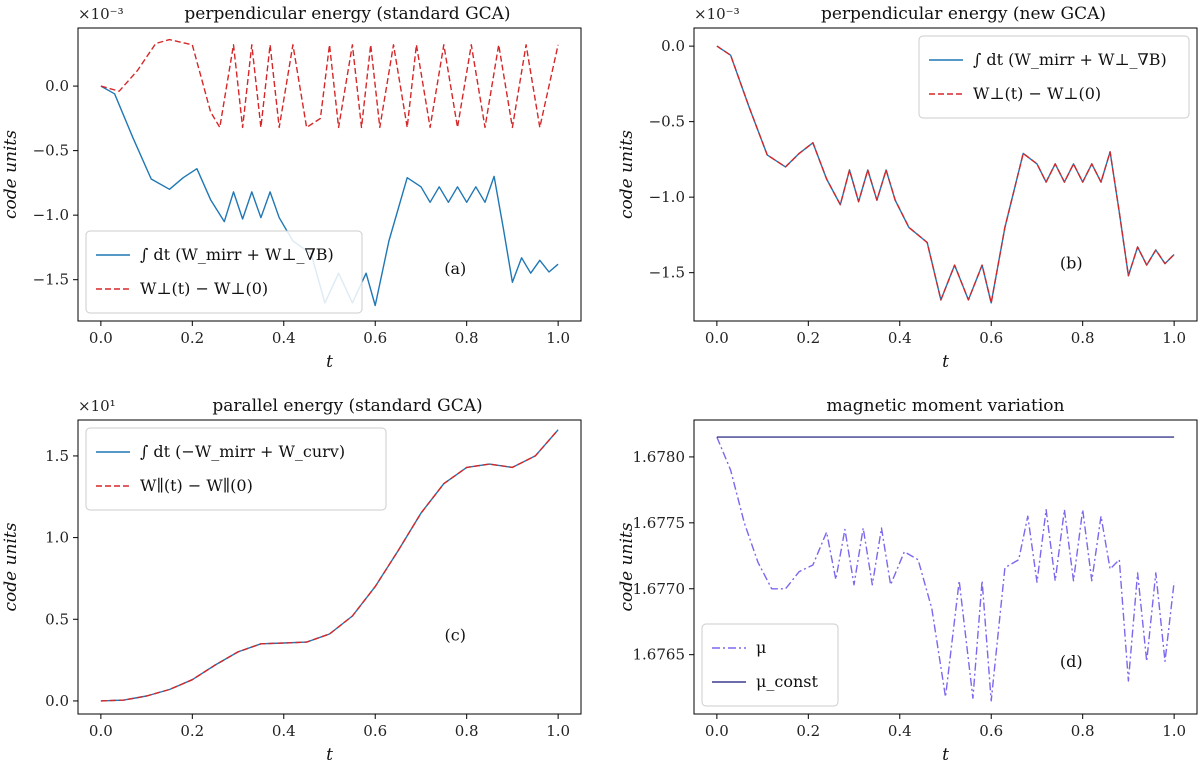  Describe the element at coordinates (1071, 262) in the screenshot. I see `panel-tag: (b)` at that location.